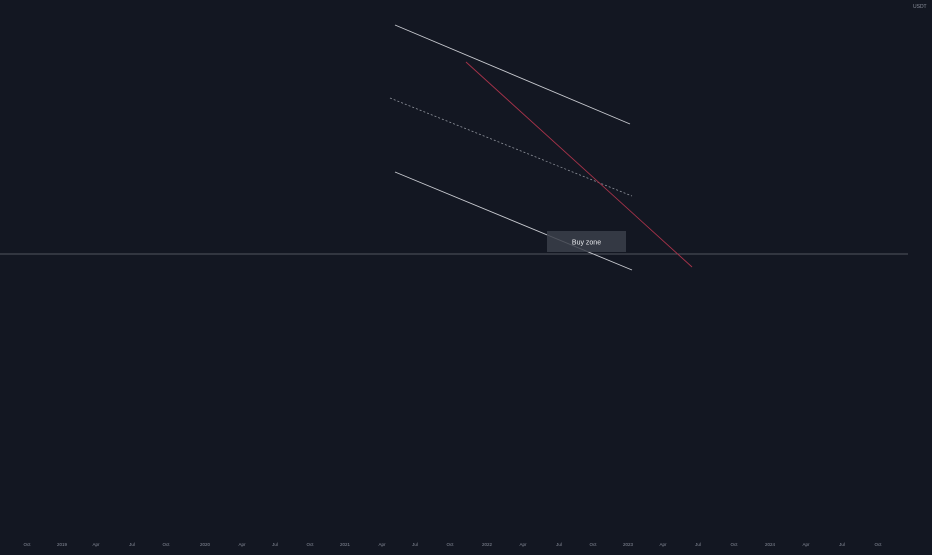  What do you see at coordinates (770, 544) in the screenshot?
I see `time-tick-label: 2024` at bounding box center [770, 544].